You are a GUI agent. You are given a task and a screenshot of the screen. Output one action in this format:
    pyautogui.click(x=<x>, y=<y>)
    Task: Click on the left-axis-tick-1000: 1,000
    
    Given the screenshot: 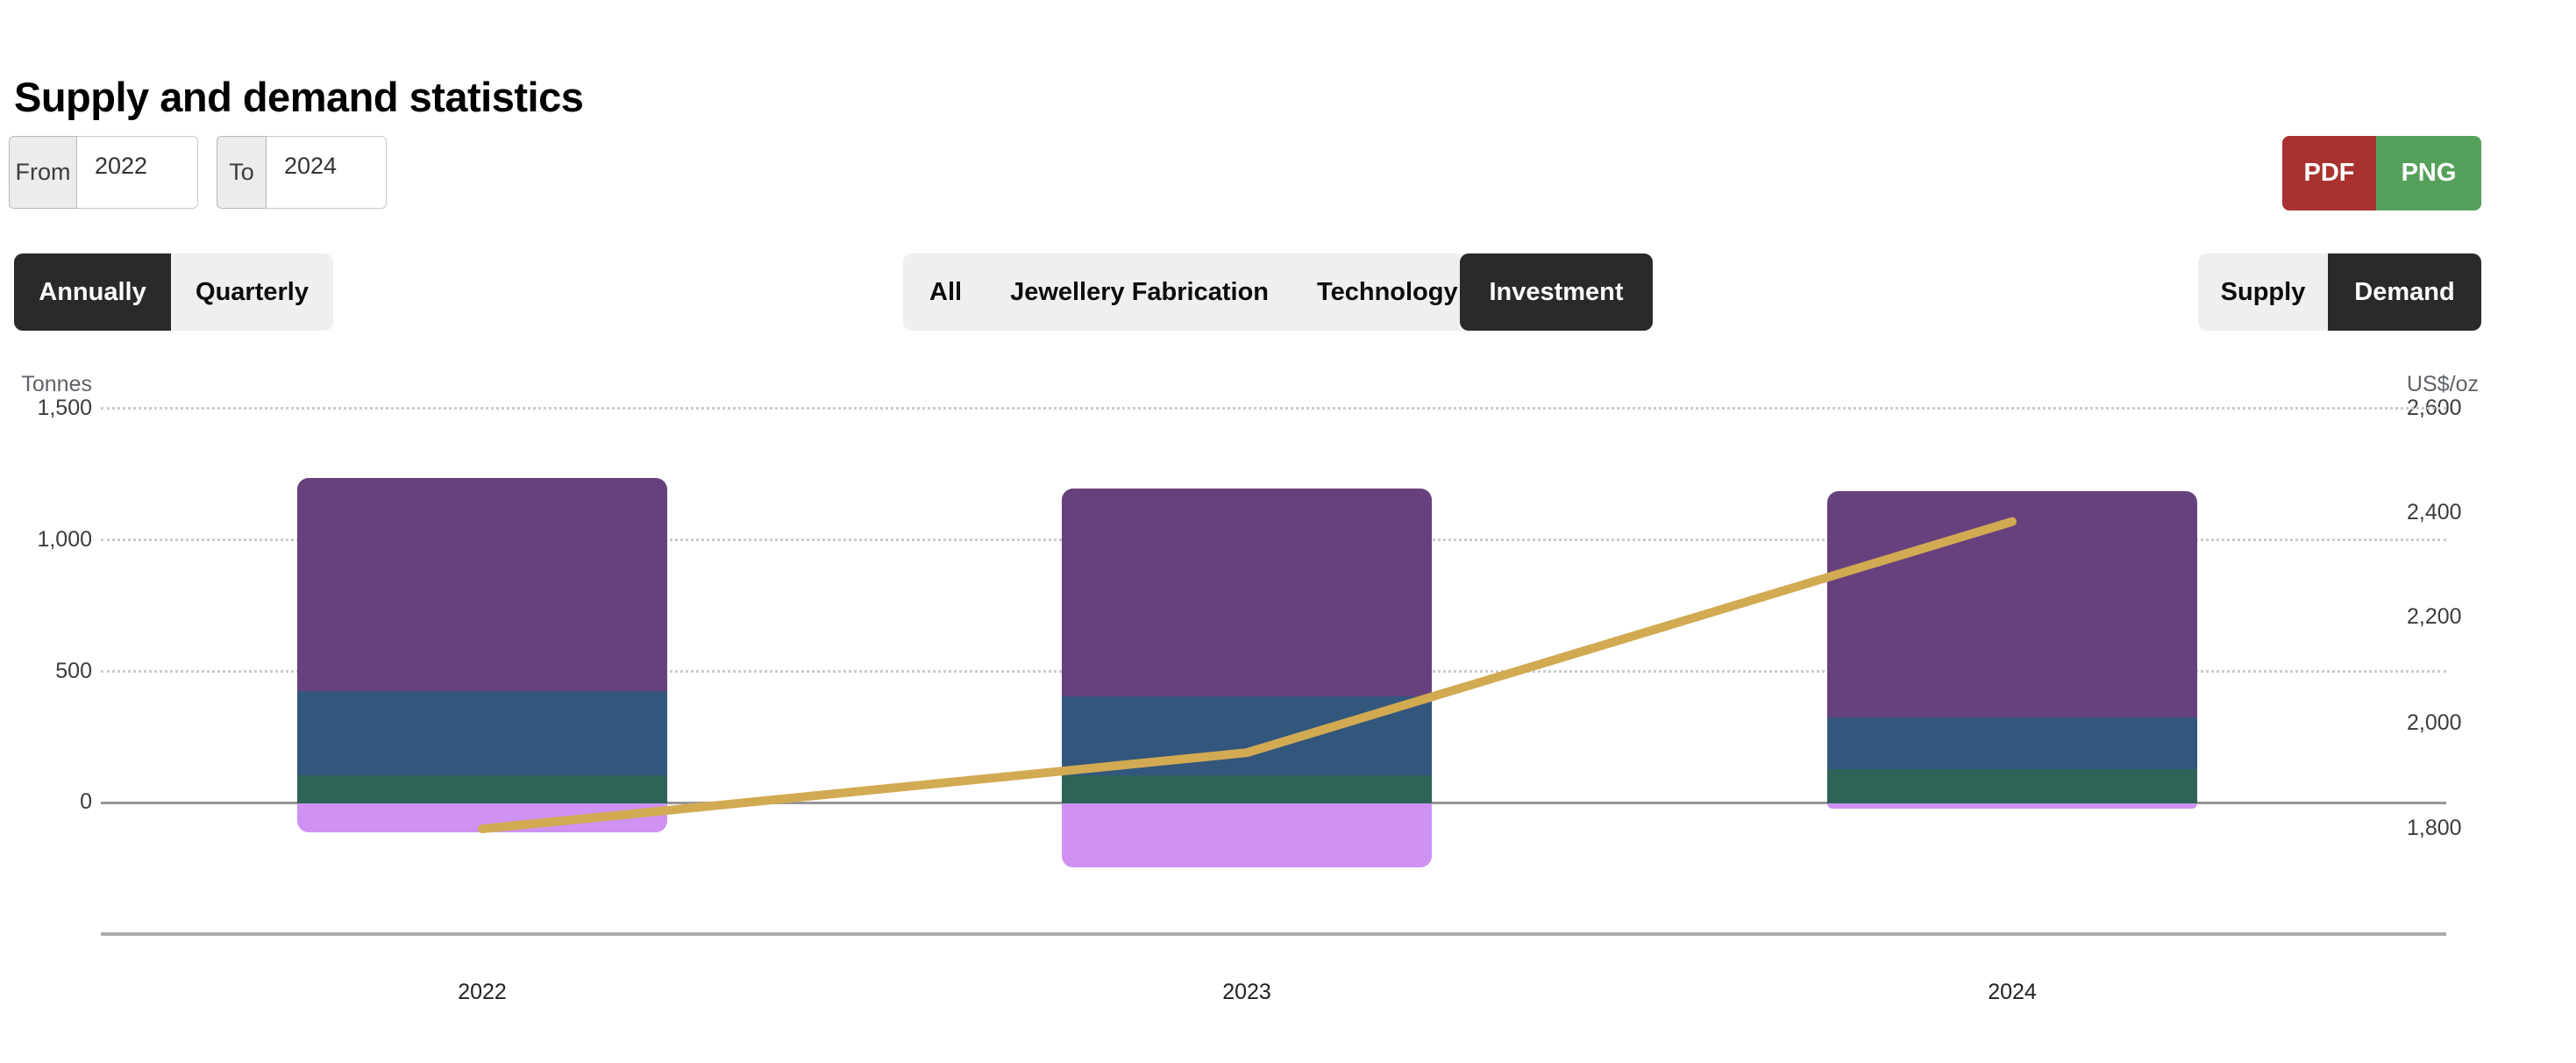 What is the action you would take?
    pyautogui.click(x=64, y=539)
    